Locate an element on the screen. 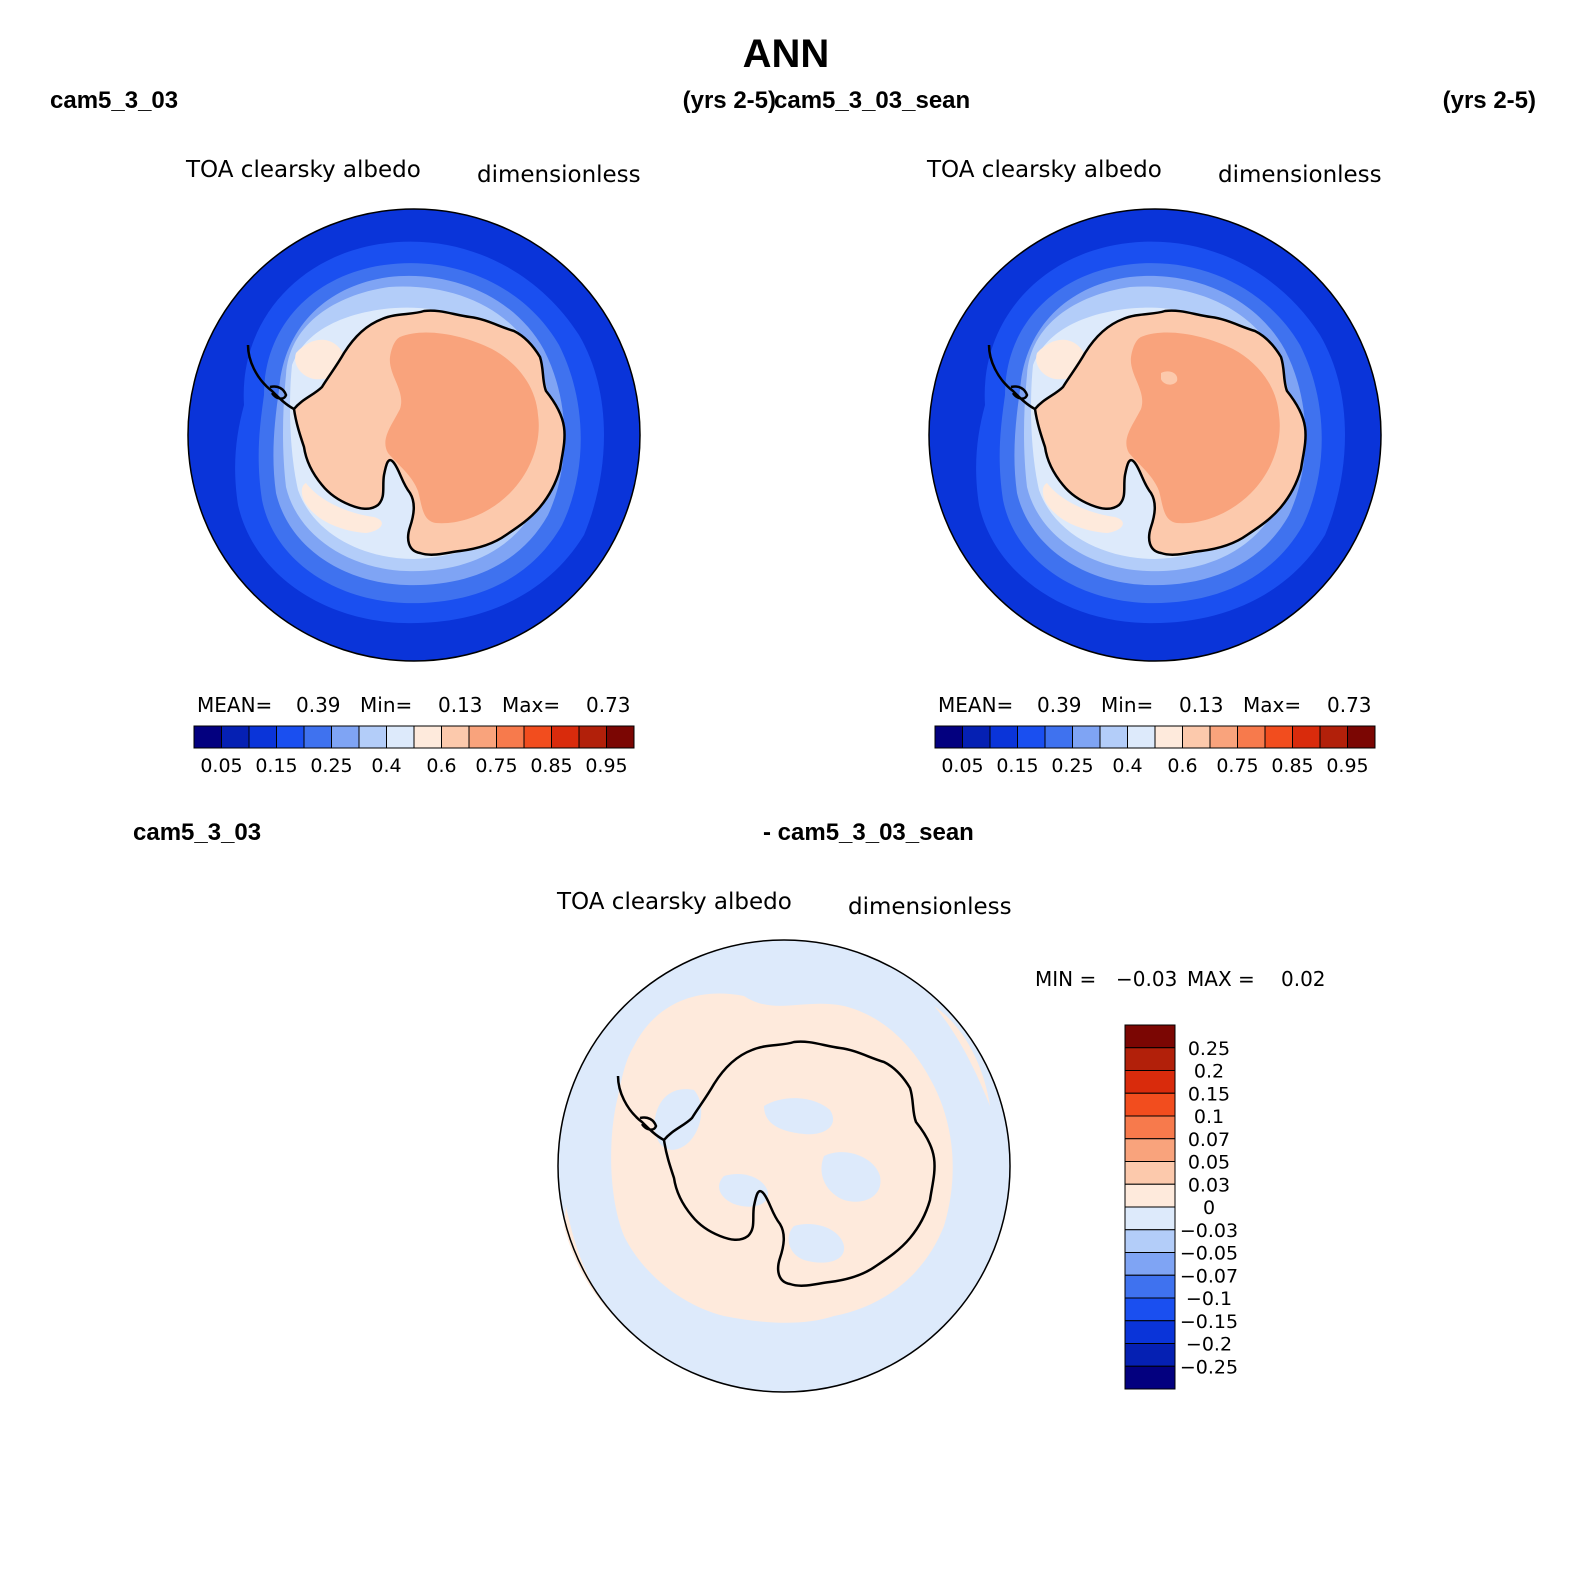 The image size is (1583, 1583). panel1-colorbar-tick-label: 0.25 is located at coordinates (331, 766).